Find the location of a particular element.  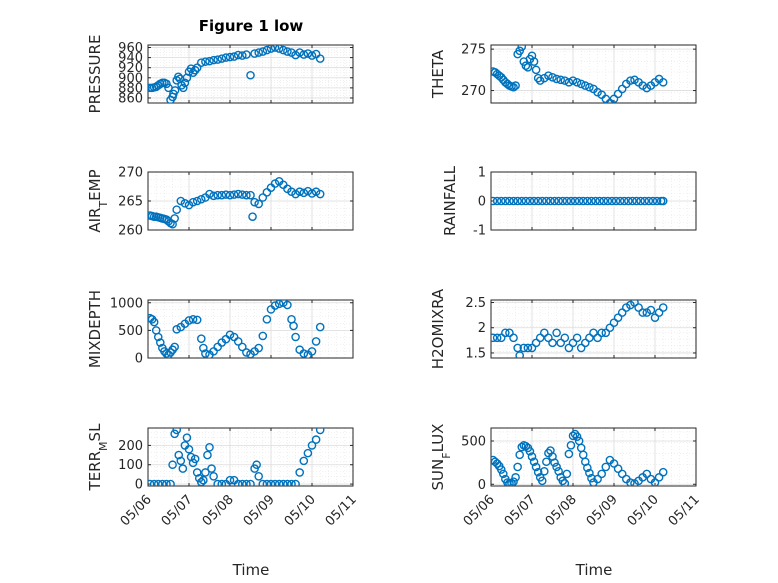

y-axis-label: MIXDEPTH is located at coordinates (95, 329).